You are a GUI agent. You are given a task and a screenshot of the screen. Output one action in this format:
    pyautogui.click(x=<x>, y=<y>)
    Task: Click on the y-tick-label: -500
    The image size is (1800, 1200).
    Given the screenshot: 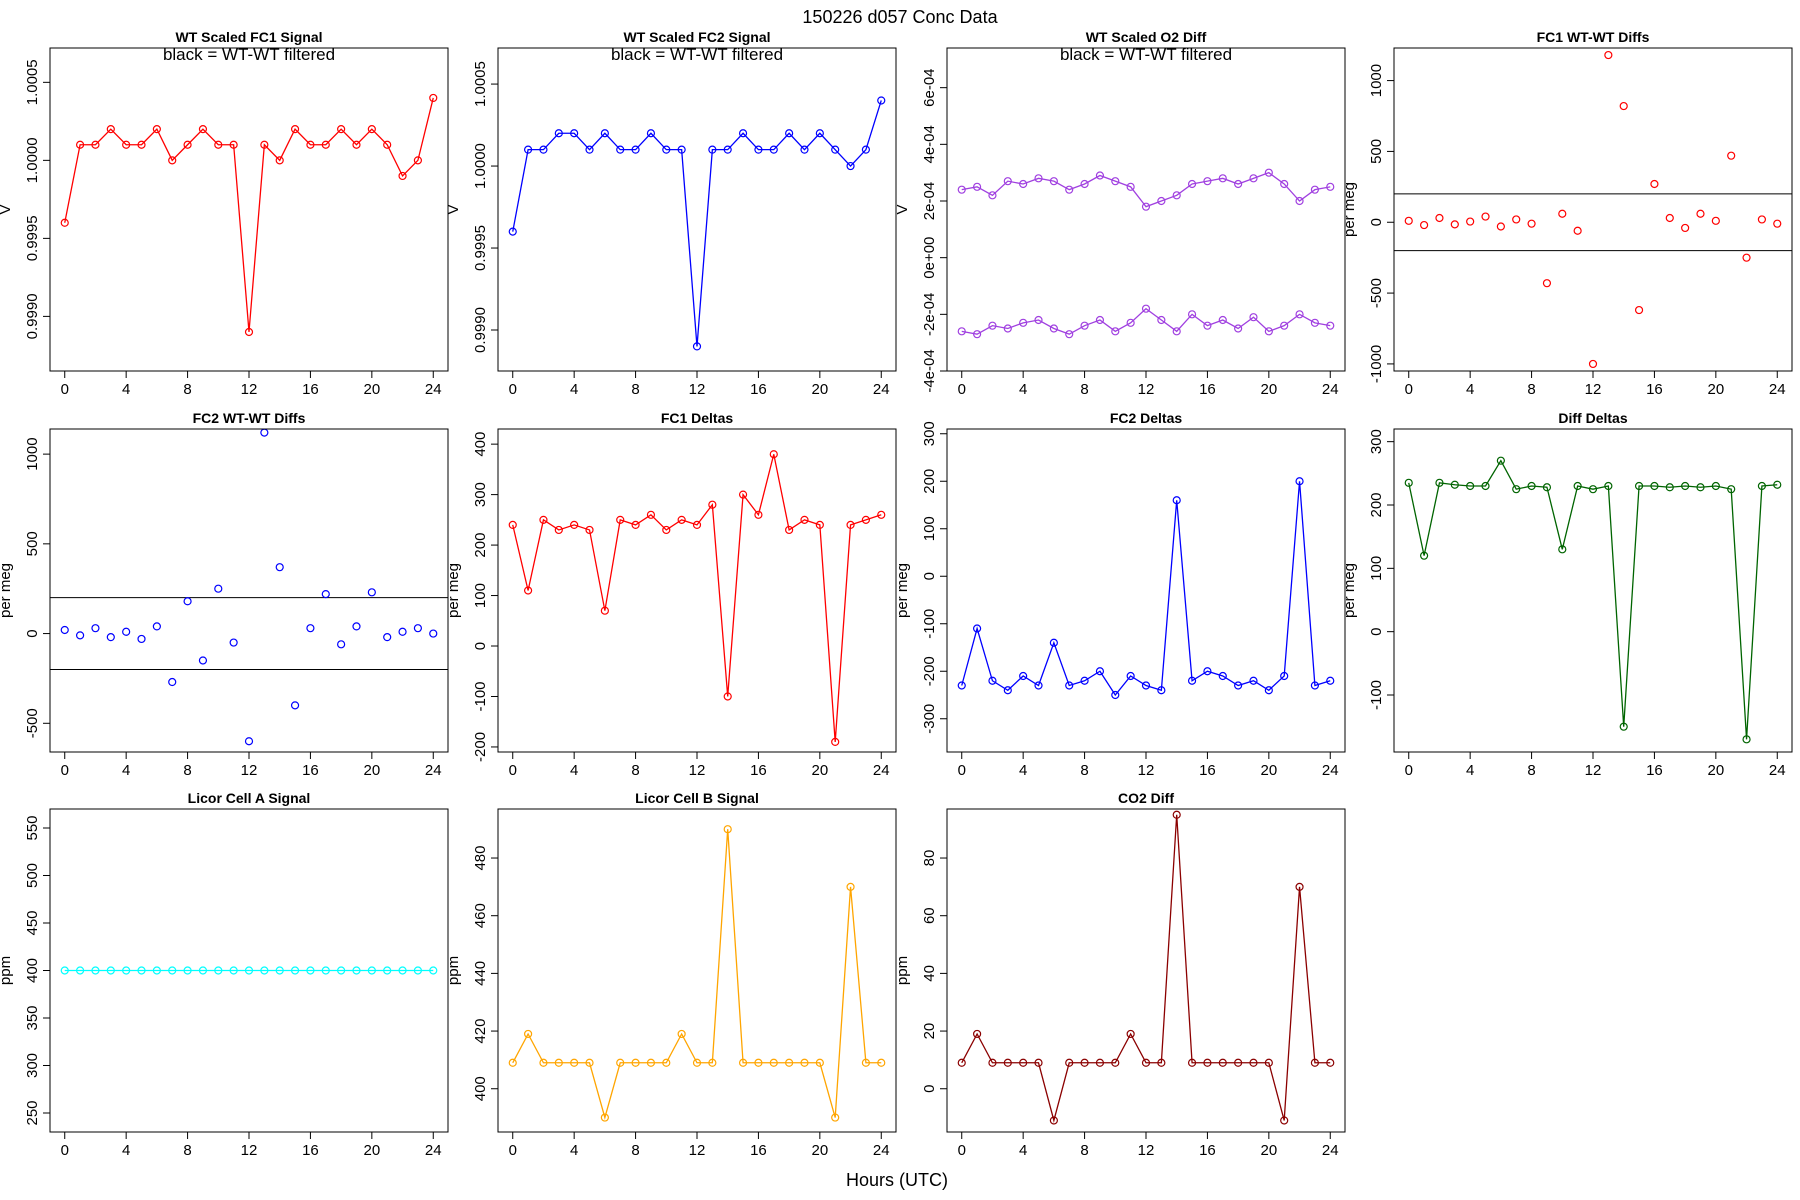 What is the action you would take?
    pyautogui.click(x=1376, y=293)
    